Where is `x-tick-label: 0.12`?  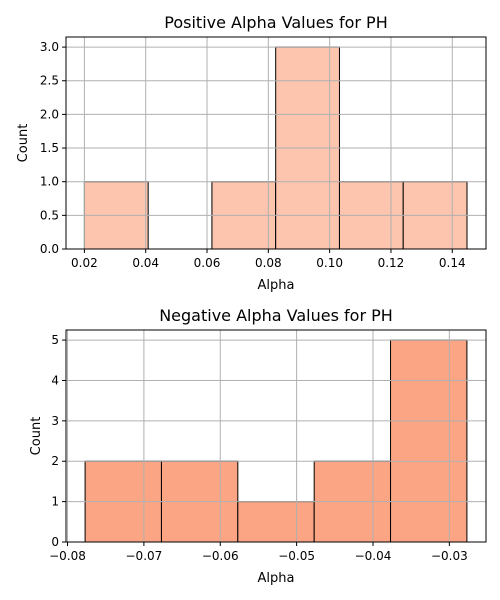 x-tick-label: 0.12 is located at coordinates (391, 263).